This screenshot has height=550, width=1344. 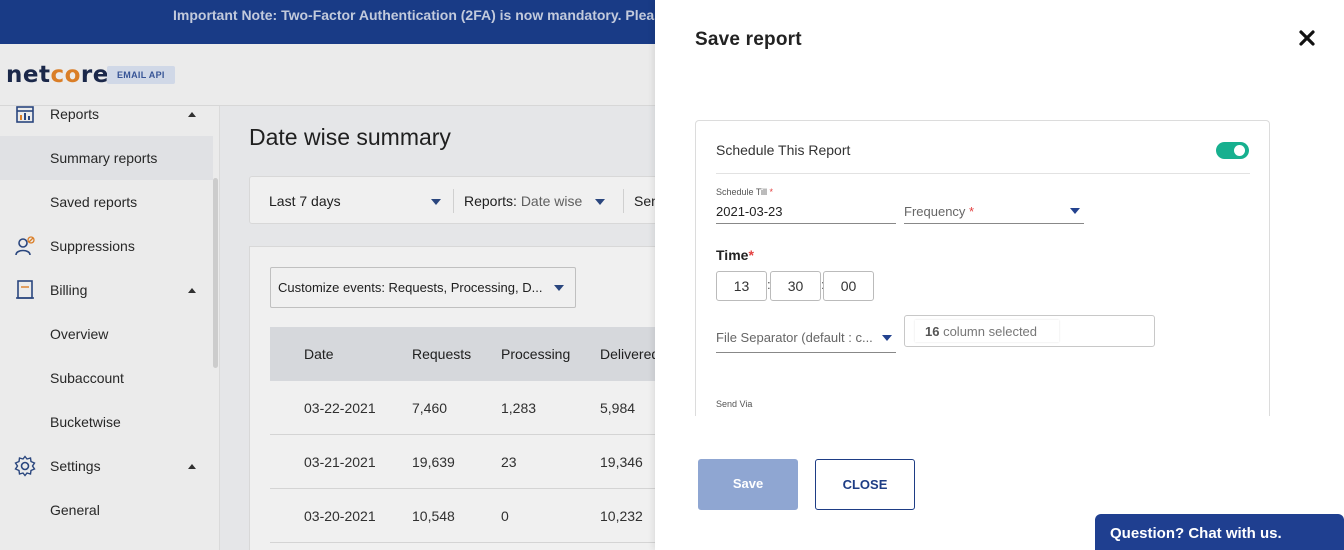 What do you see at coordinates (848, 286) in the screenshot?
I see `second-input: 00` at bounding box center [848, 286].